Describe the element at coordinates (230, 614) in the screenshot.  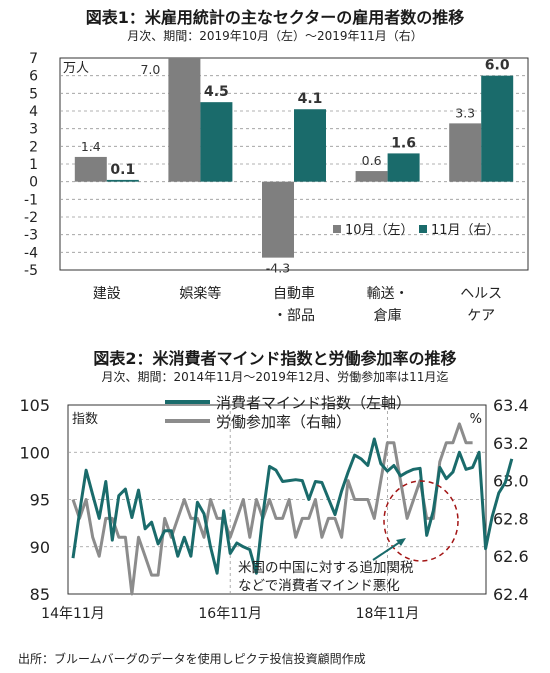
I see `chart2-xtick-label: 16年11月` at that location.